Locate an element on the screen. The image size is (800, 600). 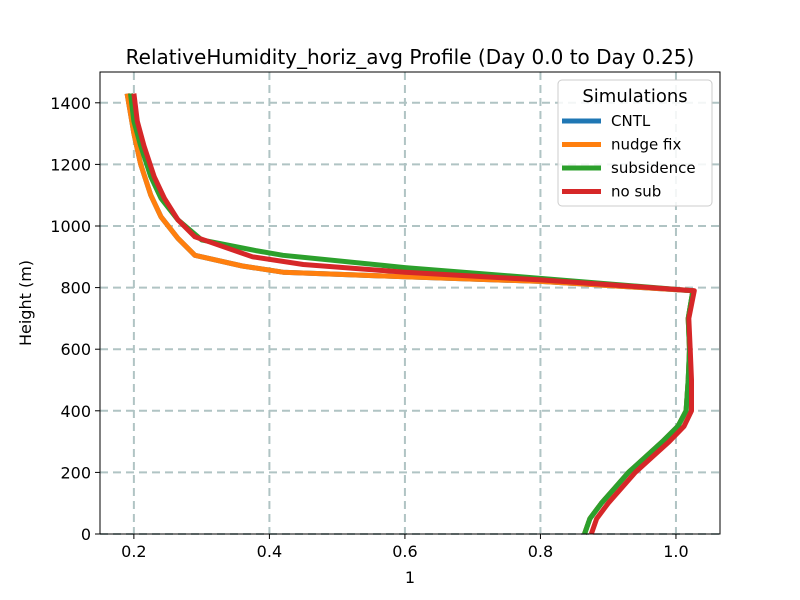
x-tick-label: 0.4 is located at coordinates (269, 551).